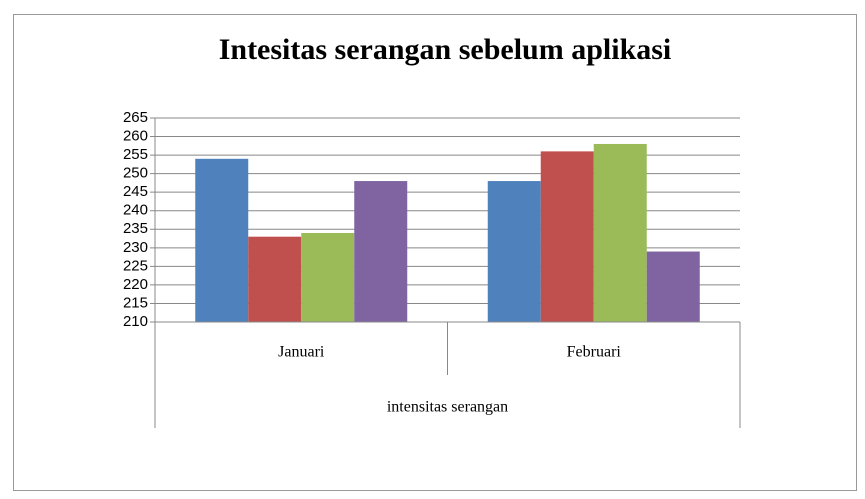 The width and height of the screenshot is (865, 499). What do you see at coordinates (135, 117) in the screenshot?
I see `y-tick-label: 265` at bounding box center [135, 117].